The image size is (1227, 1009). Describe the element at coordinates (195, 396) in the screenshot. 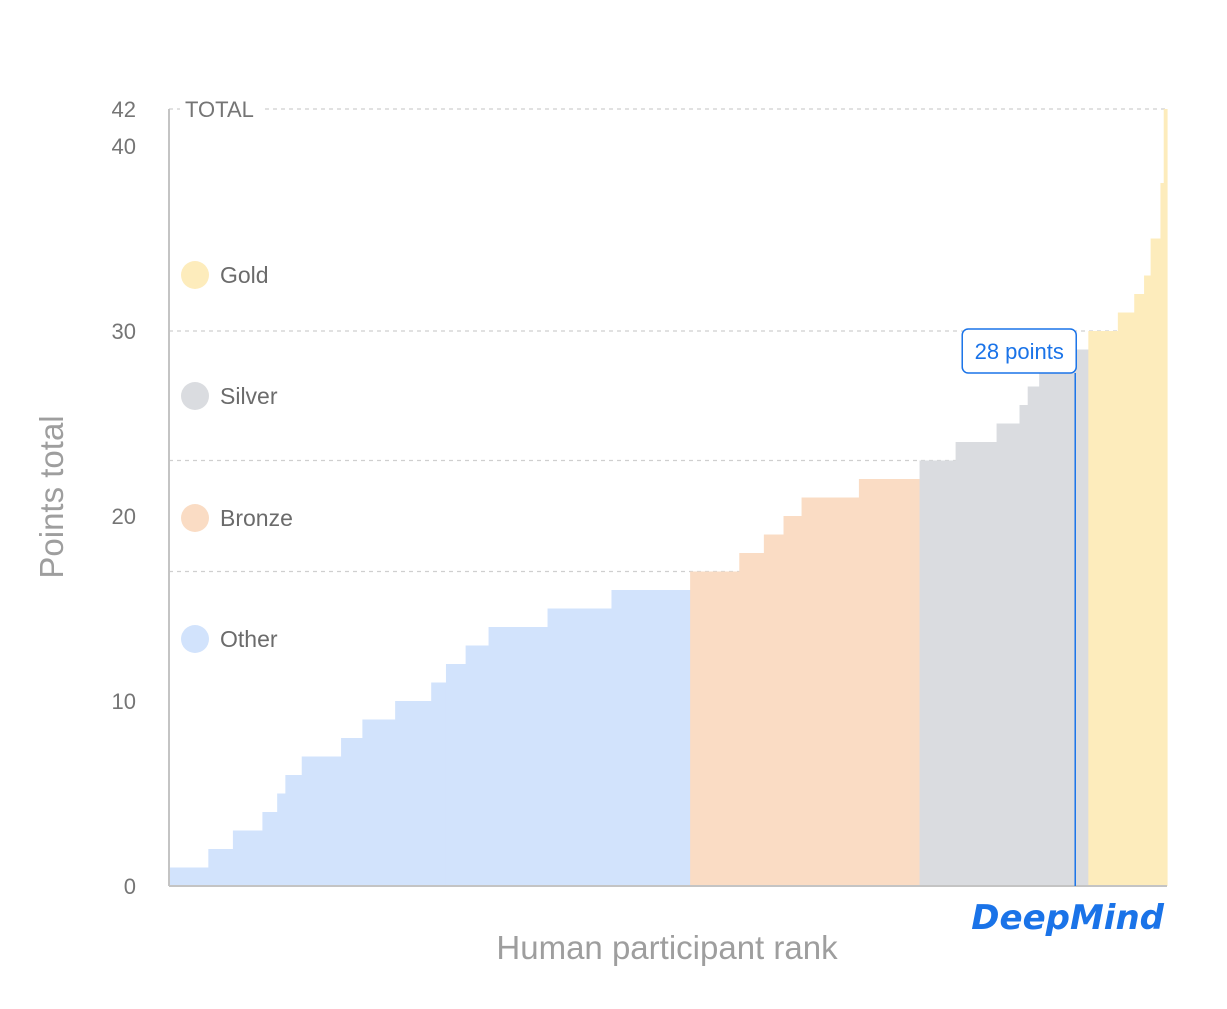

I see `legend-dot-silver` at that location.